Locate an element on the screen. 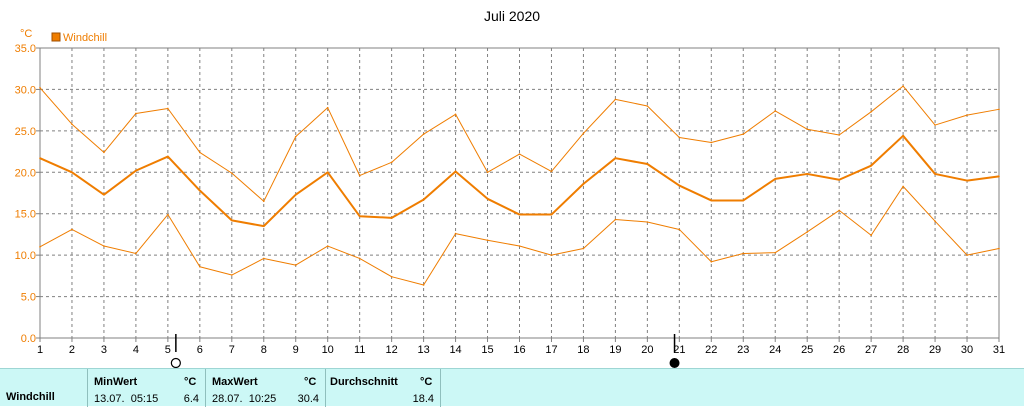 This screenshot has height=407, width=1024. stats-min-unit: °C is located at coordinates (190, 382).